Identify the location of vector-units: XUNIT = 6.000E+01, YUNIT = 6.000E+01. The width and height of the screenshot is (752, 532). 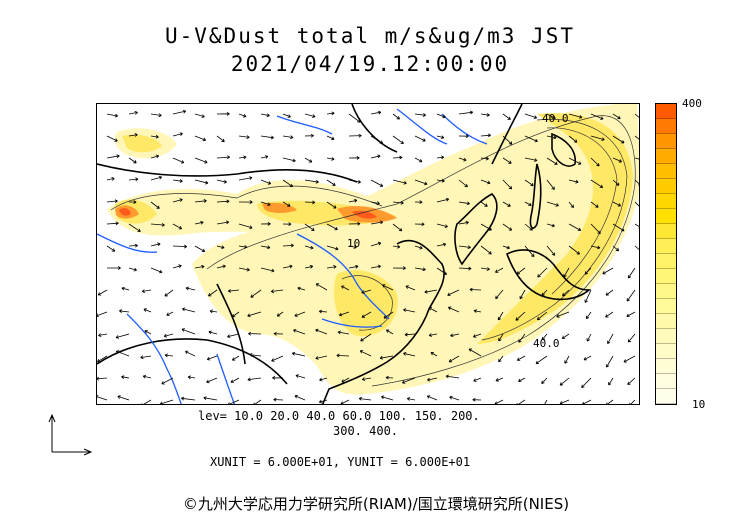
(340, 462).